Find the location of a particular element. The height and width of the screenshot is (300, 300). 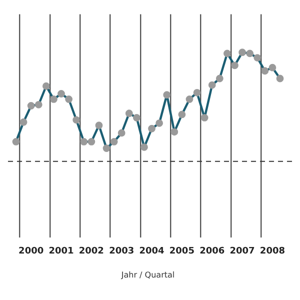

x-tick-label: 2003 is located at coordinates (121, 251).